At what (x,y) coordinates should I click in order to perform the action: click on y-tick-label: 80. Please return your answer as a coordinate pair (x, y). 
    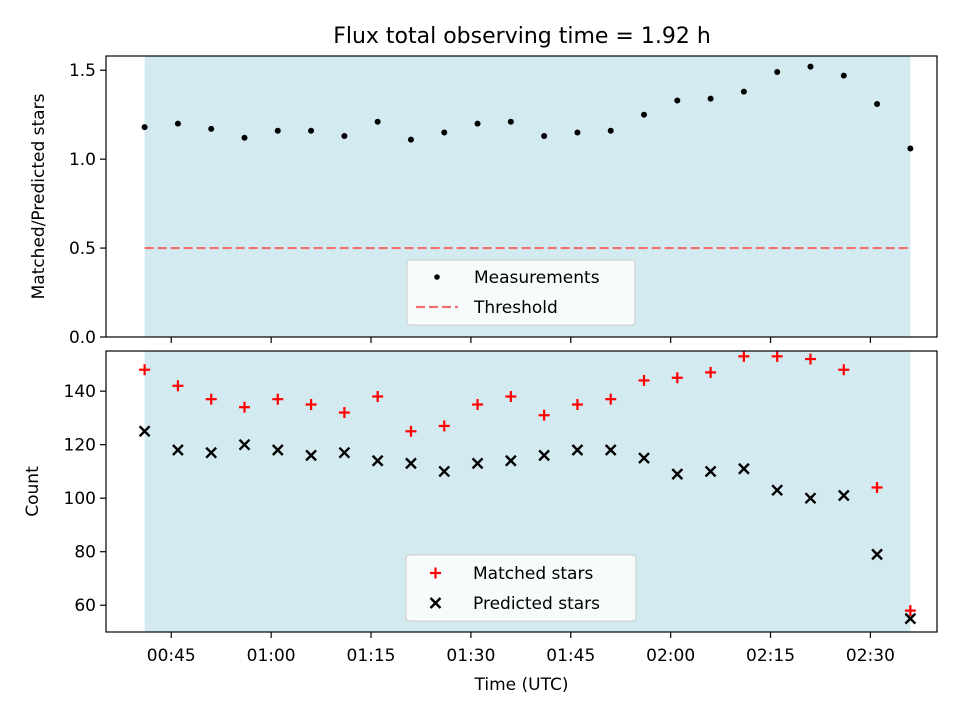
    Looking at the image, I should click on (85, 553).